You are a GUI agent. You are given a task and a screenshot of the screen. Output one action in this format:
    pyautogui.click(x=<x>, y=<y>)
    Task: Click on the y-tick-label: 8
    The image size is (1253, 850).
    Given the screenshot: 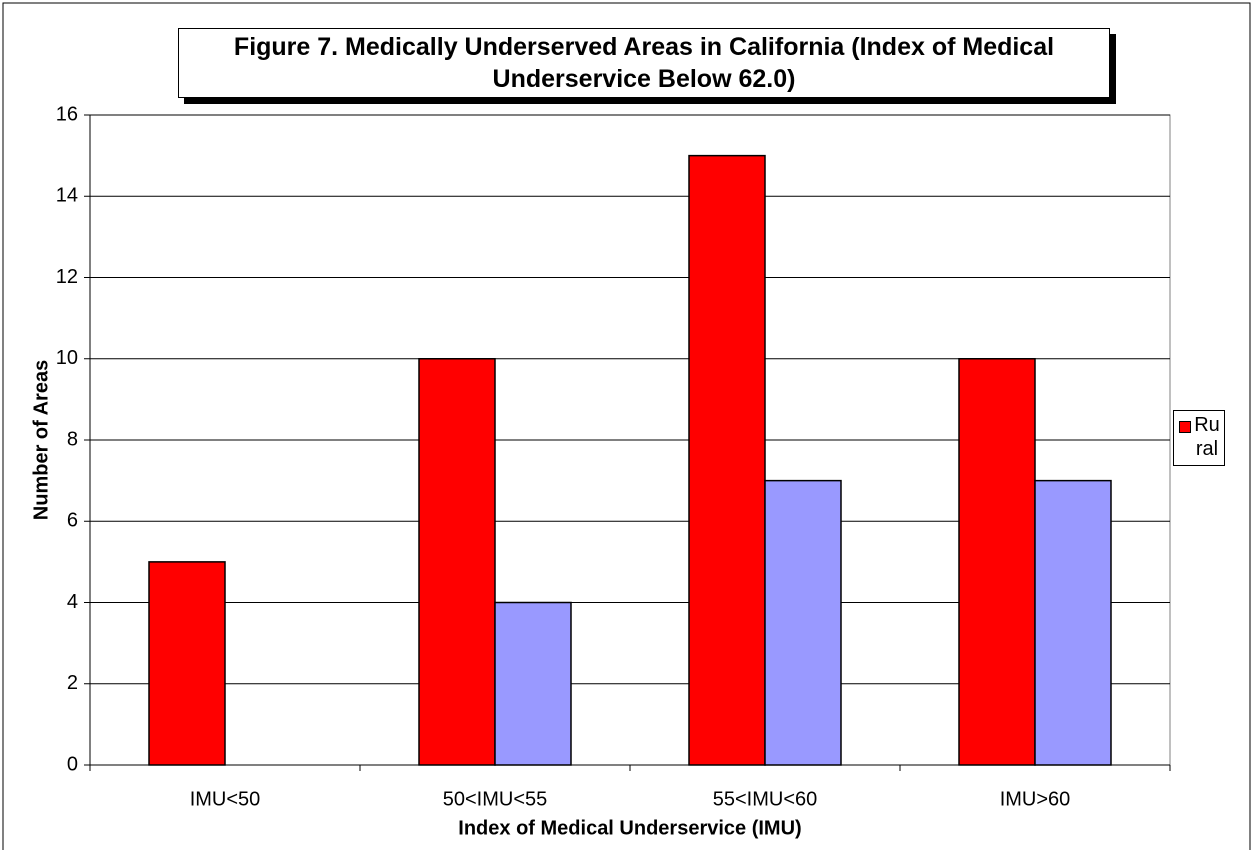 What is the action you would take?
    pyautogui.click(x=72, y=439)
    